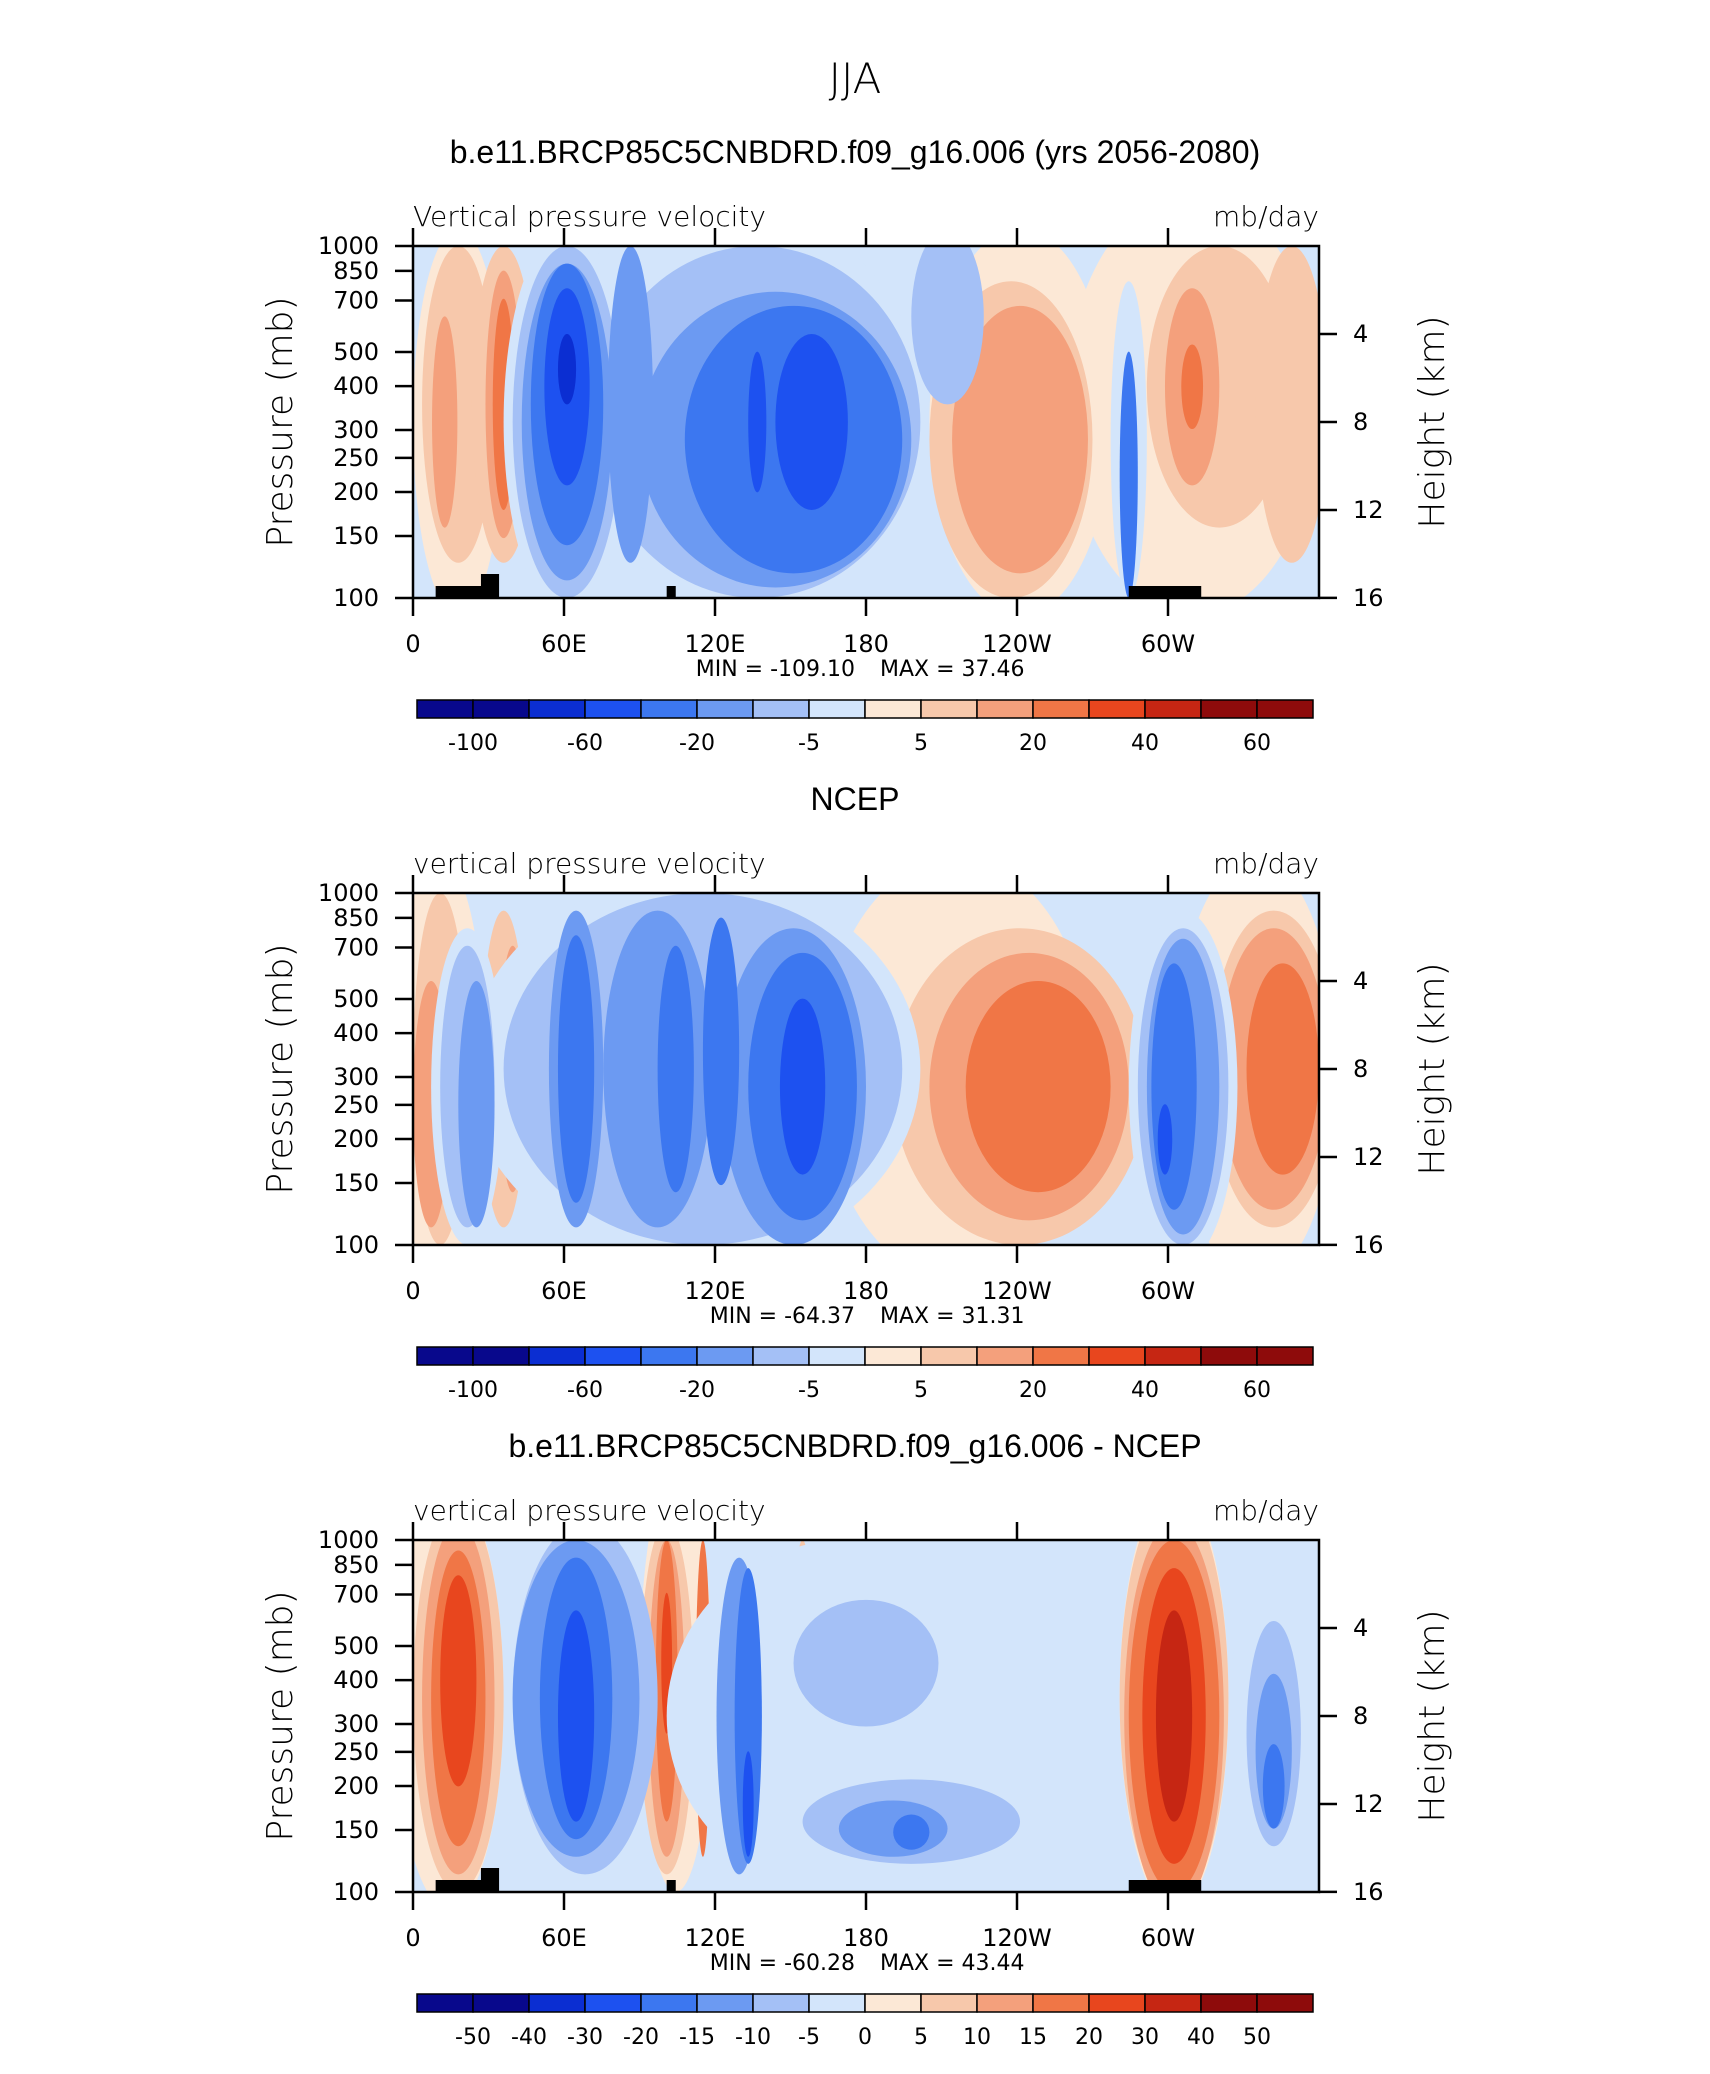 The height and width of the screenshot is (2074, 1710). What do you see at coordinates (1257, 2037) in the screenshot?
I see `colorbar-label: 50` at bounding box center [1257, 2037].